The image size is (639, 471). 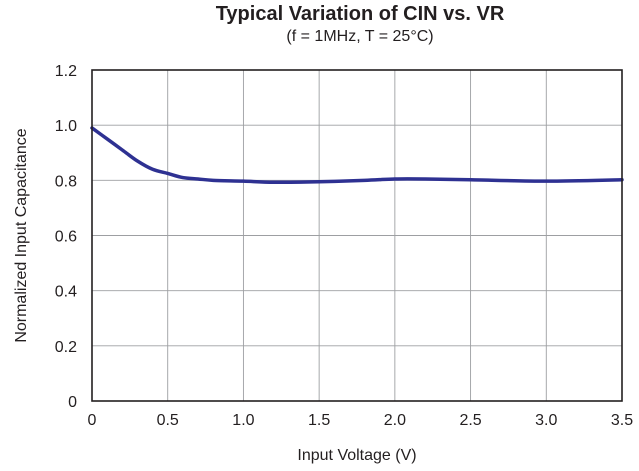 I want to click on y-tick-label: 1.0, so click(x=66, y=126).